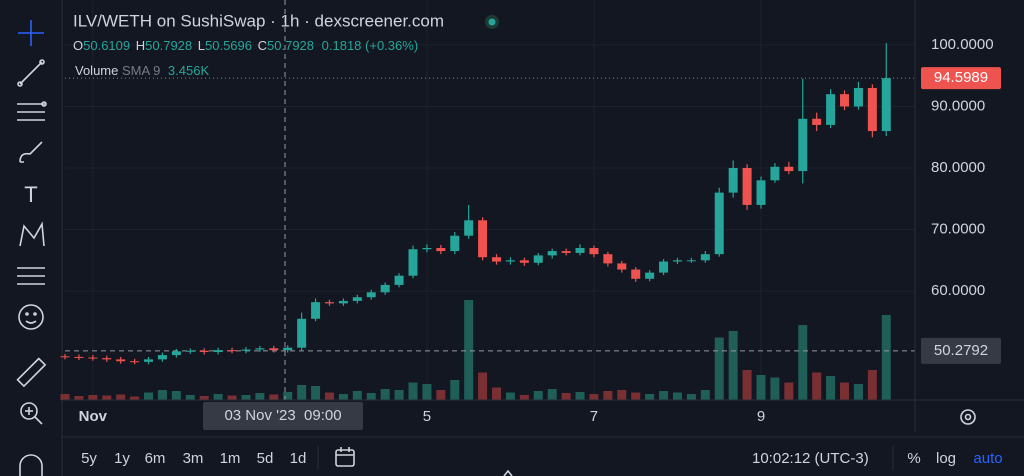  What do you see at coordinates (201, 45) in the screenshot?
I see `legend-key: L` at bounding box center [201, 45].